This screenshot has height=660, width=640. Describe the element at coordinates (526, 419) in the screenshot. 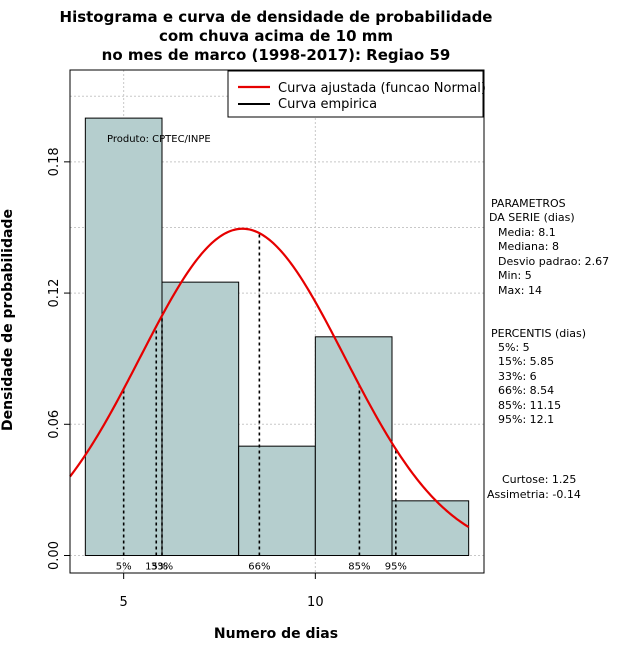

I see `percentil-95: 95%: 12.1` at that location.